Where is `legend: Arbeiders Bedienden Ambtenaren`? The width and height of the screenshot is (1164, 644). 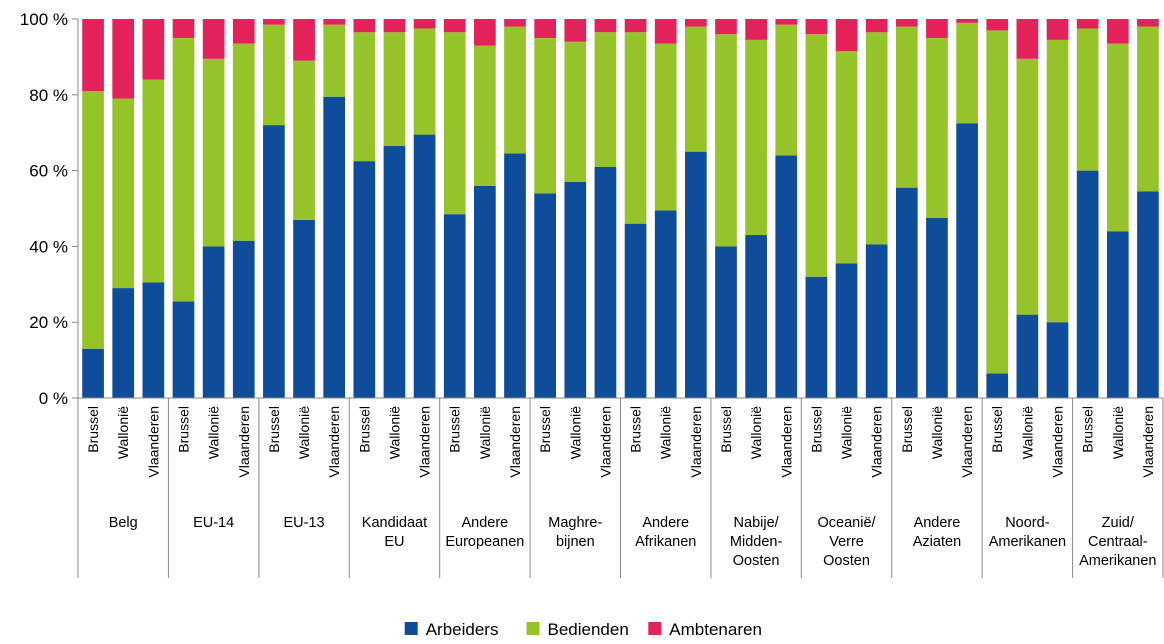
legend: Arbeiders Bedienden Ambtenaren is located at coordinates (583, 629).